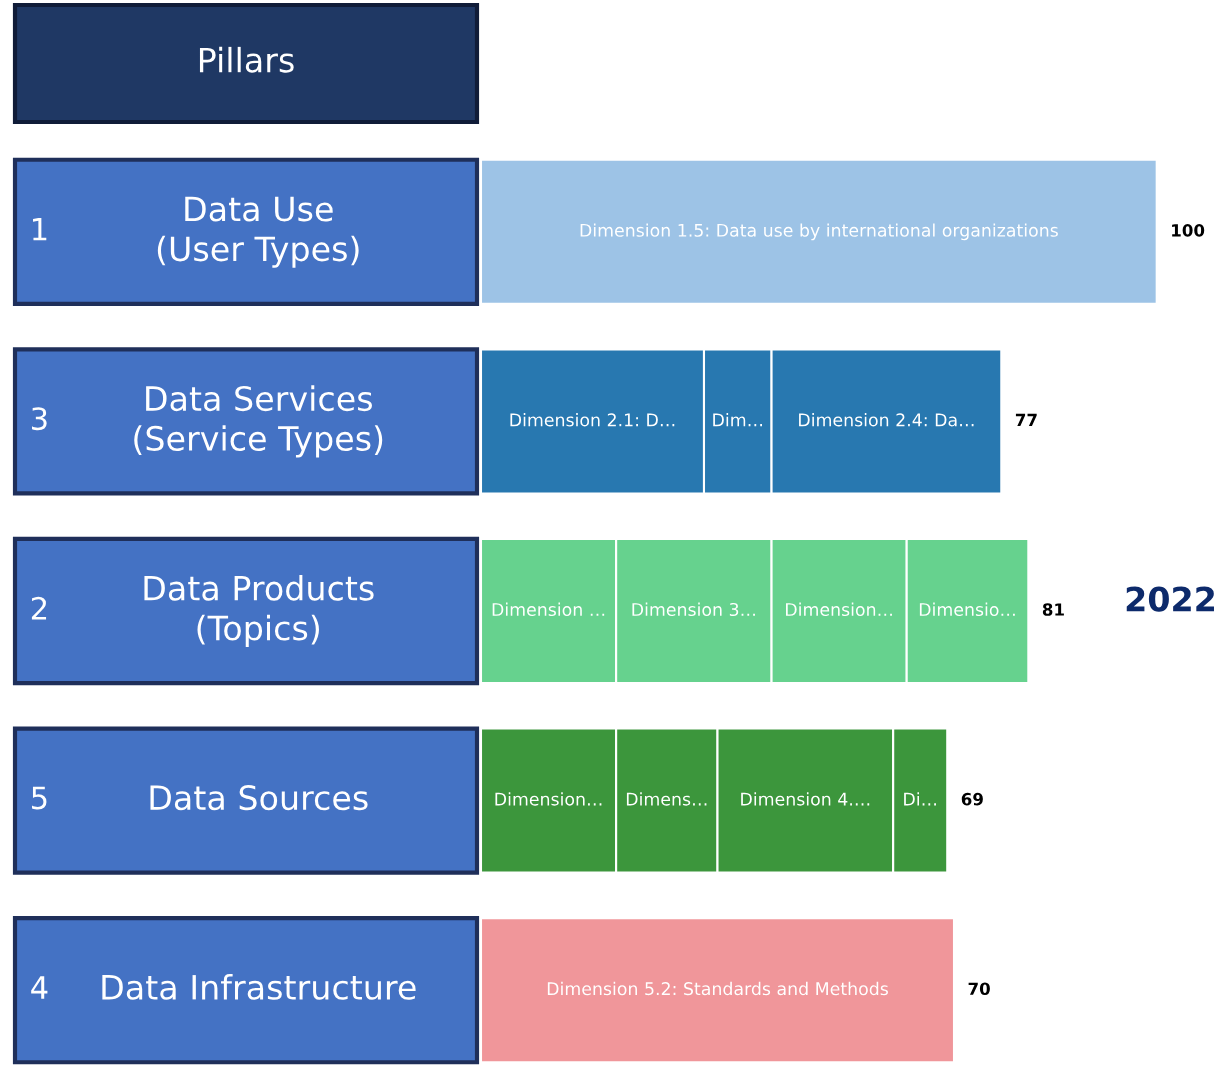 This screenshot has width=1223, height=1091. I want to click on total-label: 100, so click(1188, 230).